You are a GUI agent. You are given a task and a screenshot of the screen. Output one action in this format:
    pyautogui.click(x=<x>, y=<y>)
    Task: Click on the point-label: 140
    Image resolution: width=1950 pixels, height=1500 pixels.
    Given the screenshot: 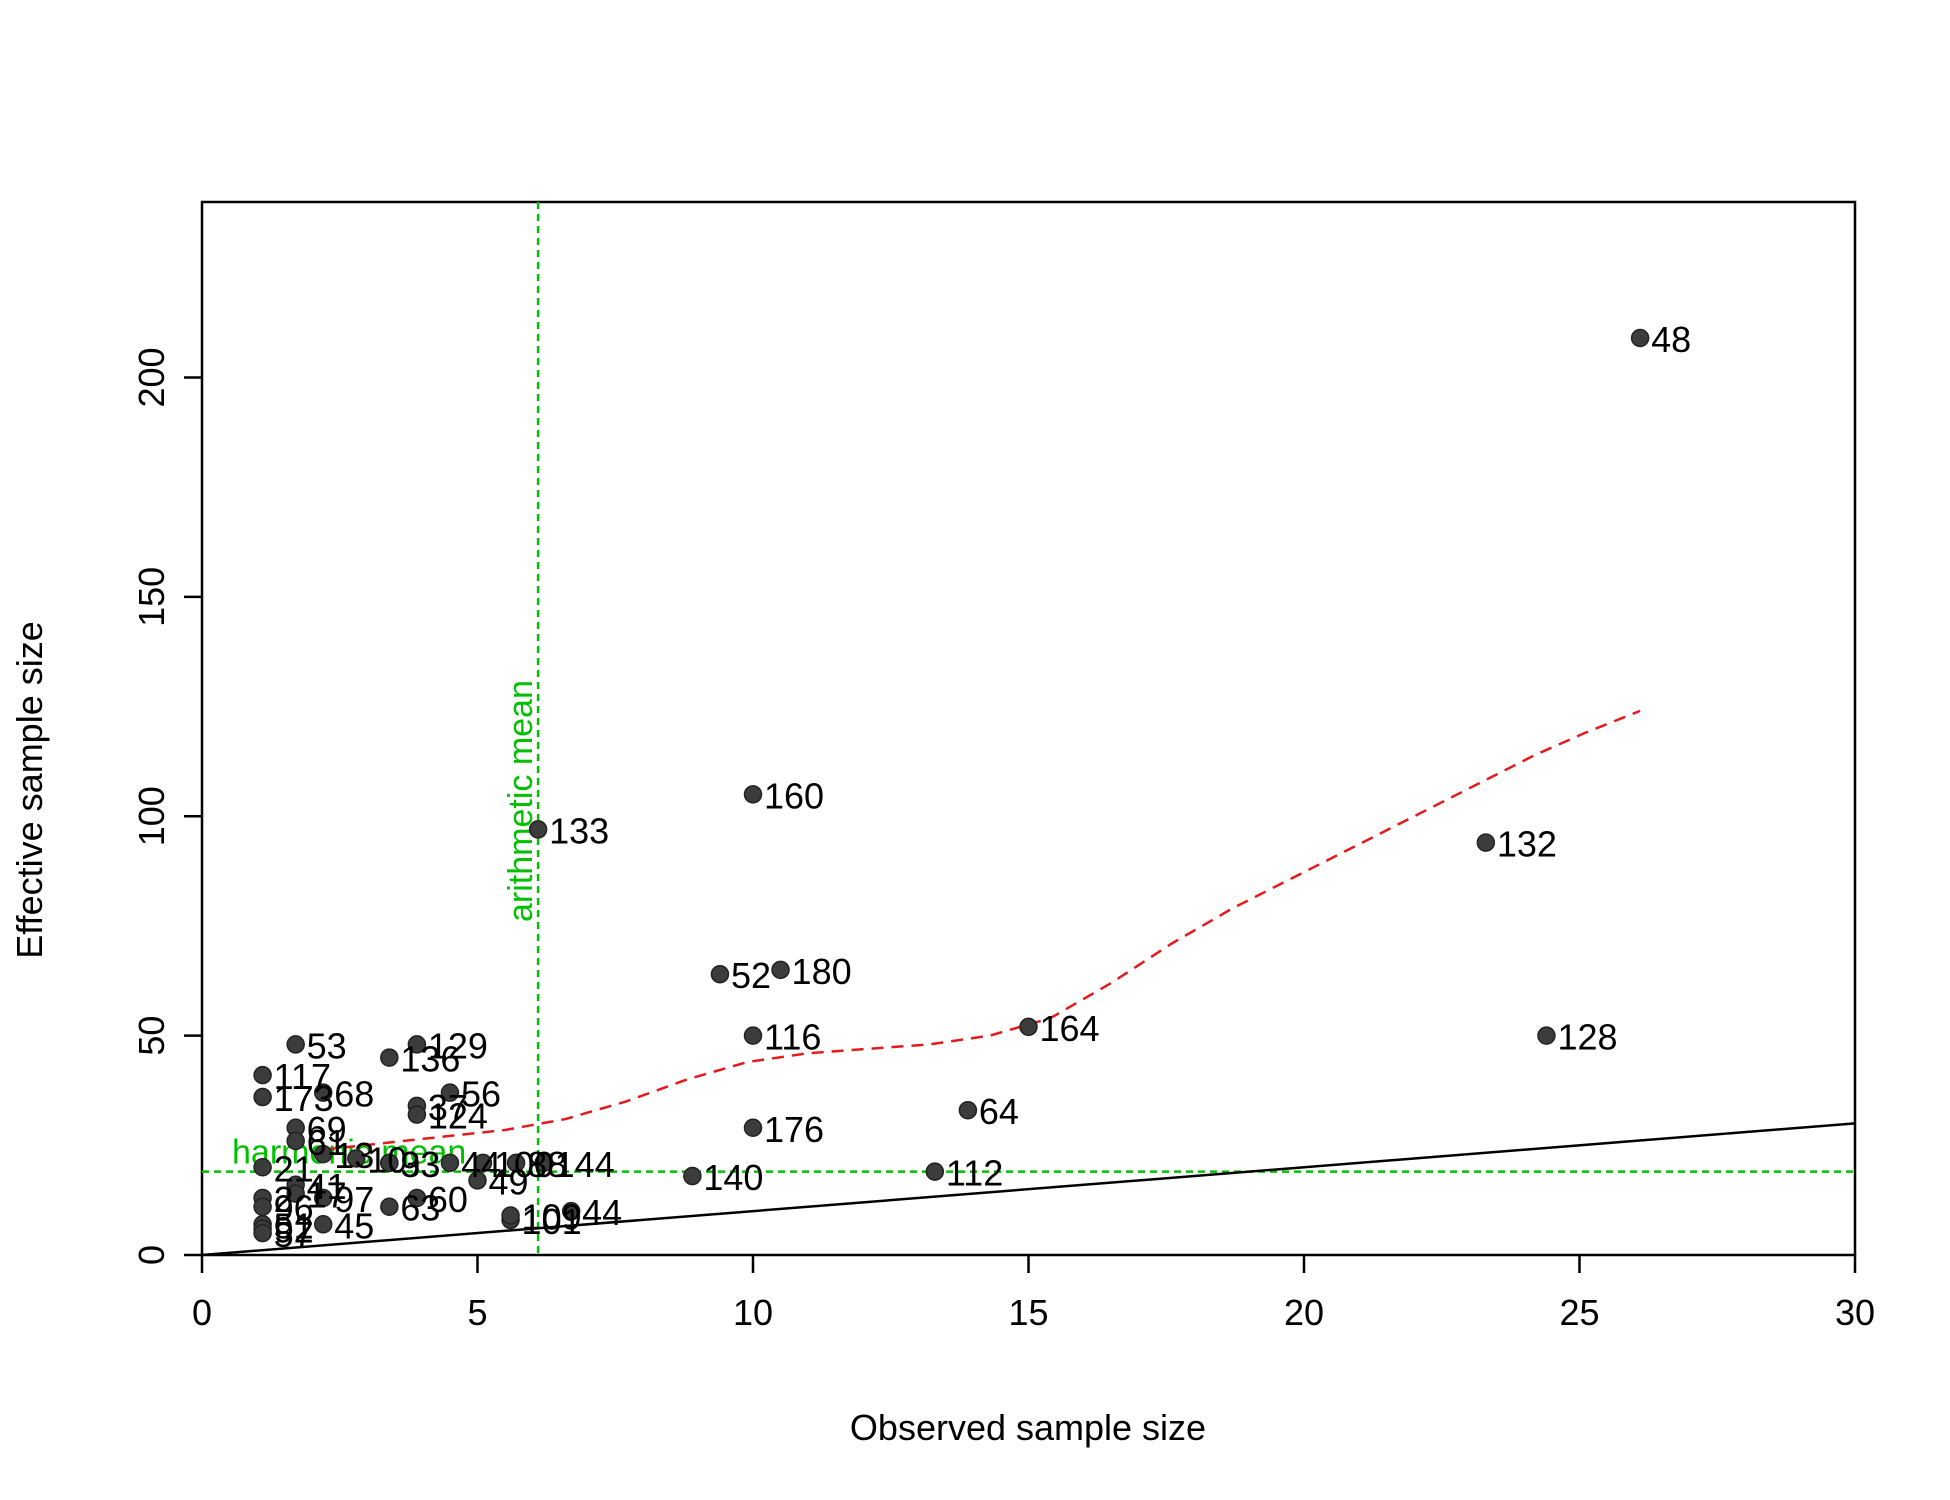 What is the action you would take?
    pyautogui.click(x=733, y=1177)
    